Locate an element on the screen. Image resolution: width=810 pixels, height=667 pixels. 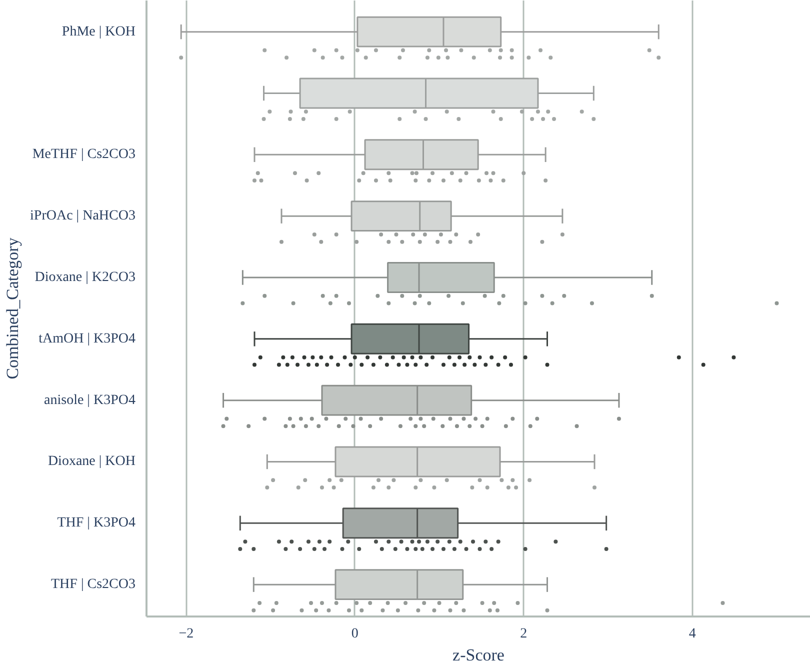
y-tick-label: Dioxane | K2CO3 is located at coordinates (85, 277).